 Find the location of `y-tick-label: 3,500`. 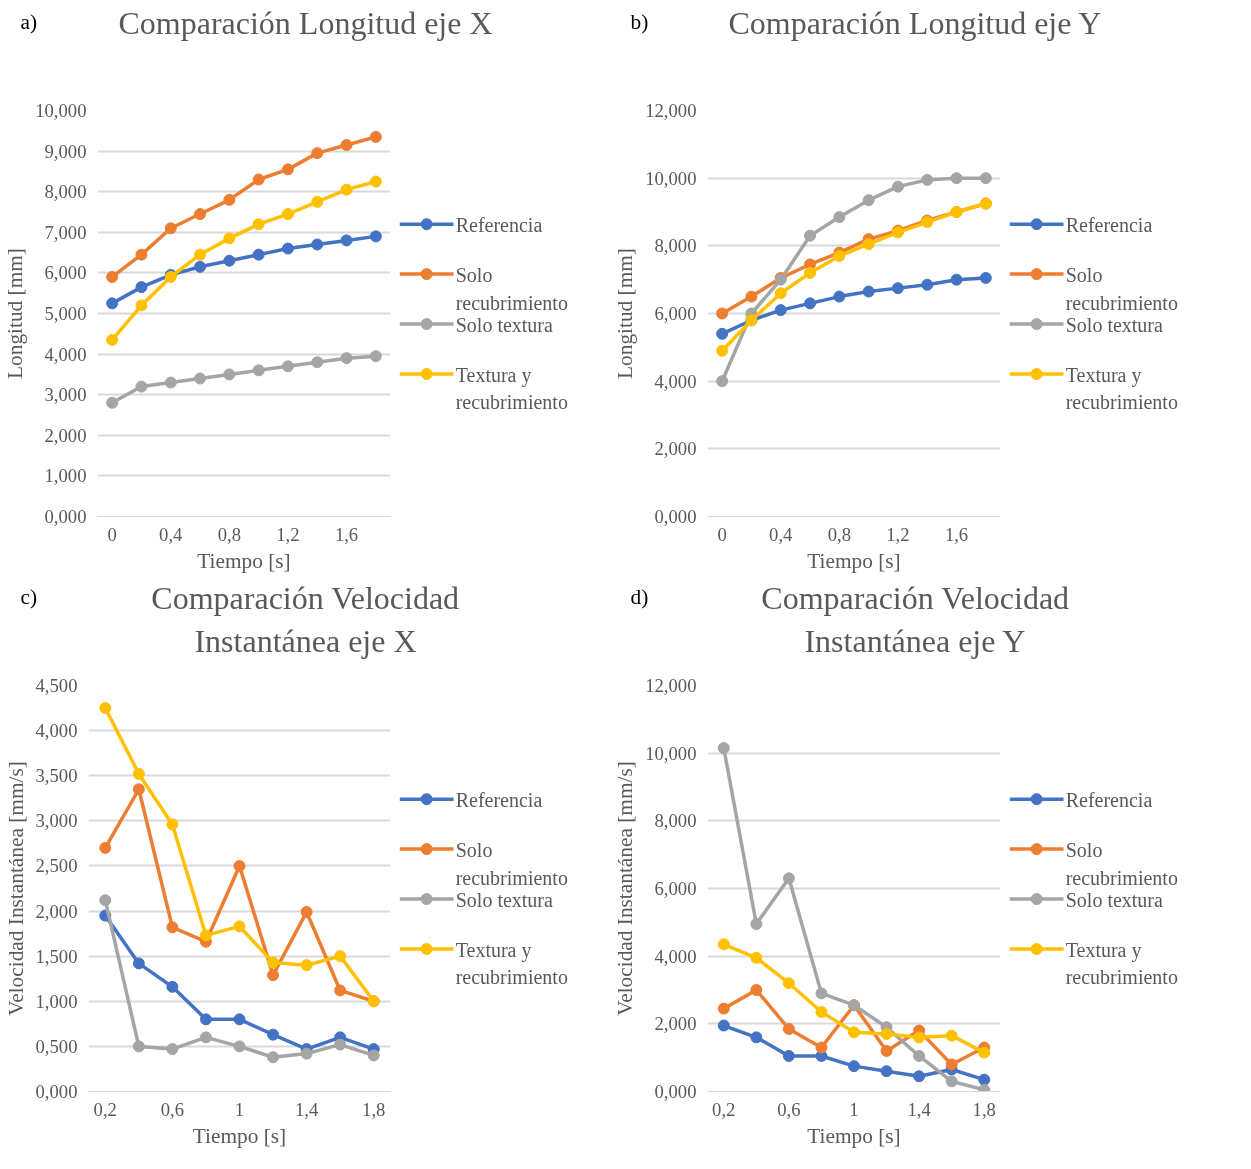

y-tick-label: 3,500 is located at coordinates (56, 776).